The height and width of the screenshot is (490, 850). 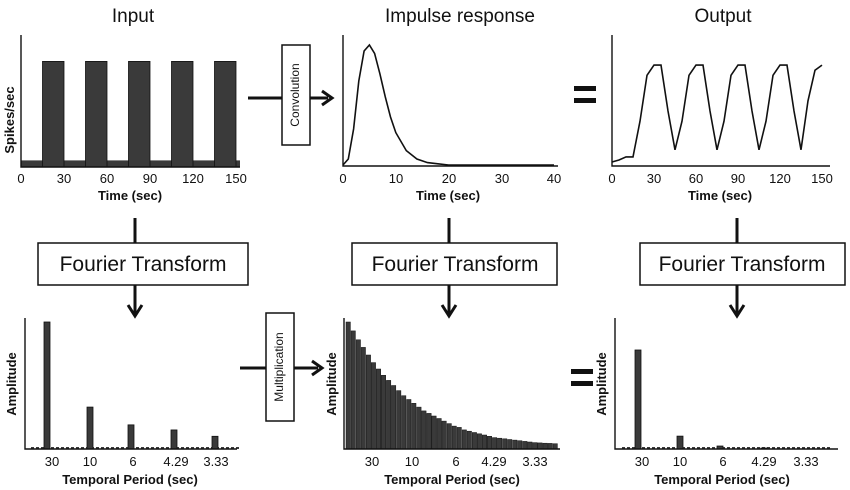 I want to click on xtick-label: 20, so click(x=449, y=178).